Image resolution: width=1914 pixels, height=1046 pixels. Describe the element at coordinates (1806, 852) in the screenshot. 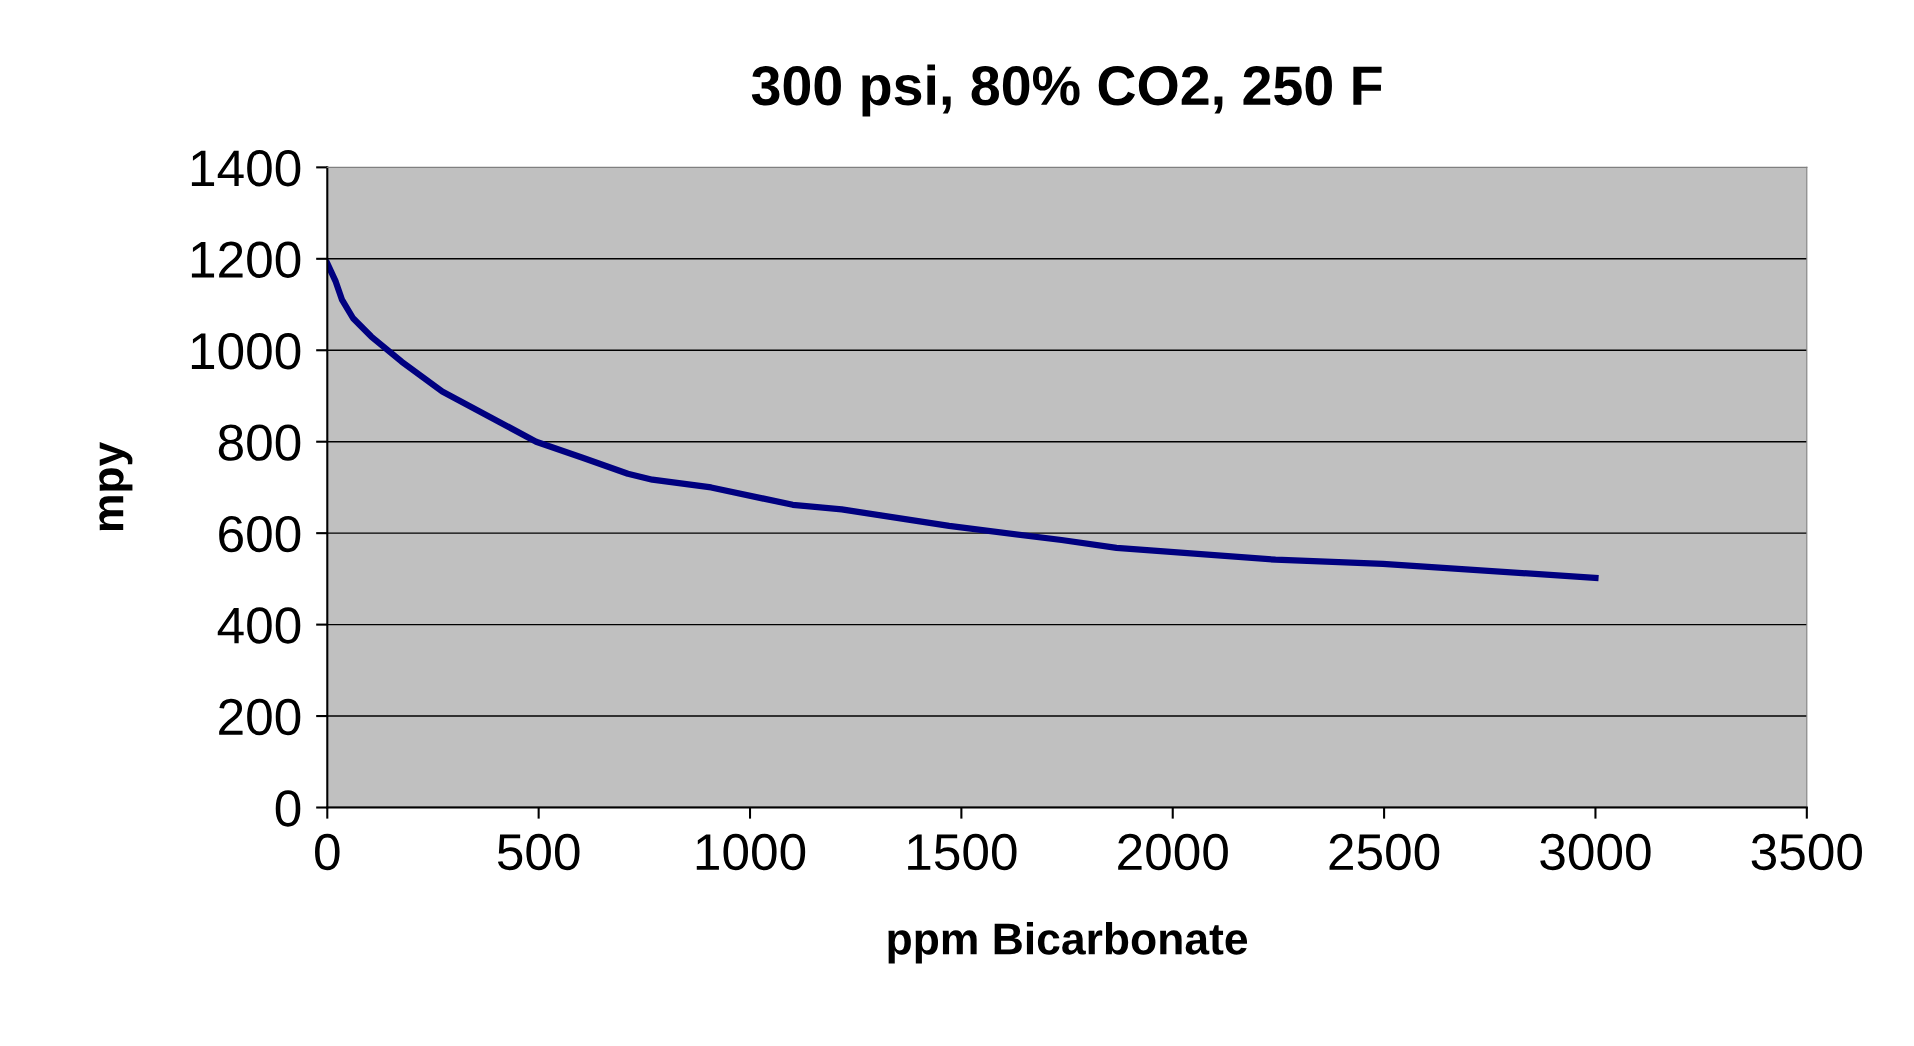

I see `x-tick-label: 3500` at that location.